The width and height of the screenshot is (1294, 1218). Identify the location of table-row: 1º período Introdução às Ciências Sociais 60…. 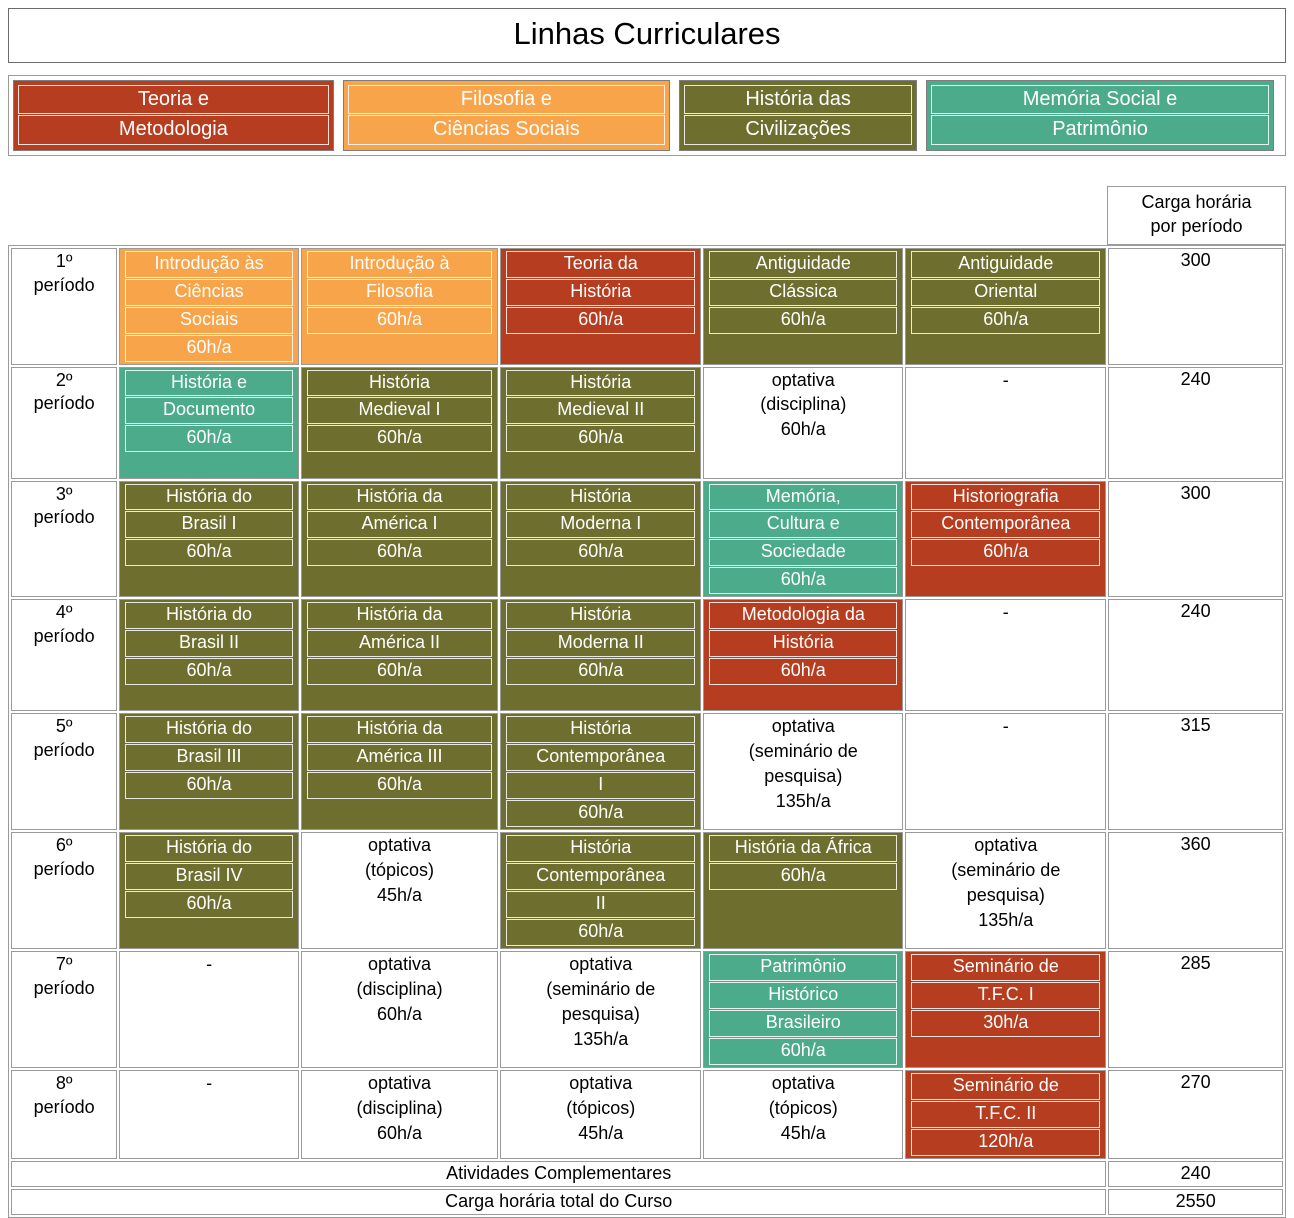
(647, 306).